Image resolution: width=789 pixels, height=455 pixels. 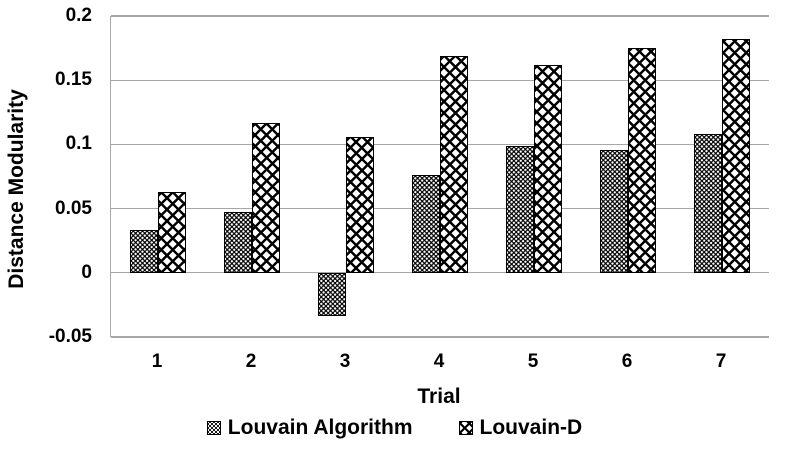 What do you see at coordinates (78, 15) in the screenshot?
I see `y-tick-label: 0.2` at bounding box center [78, 15].